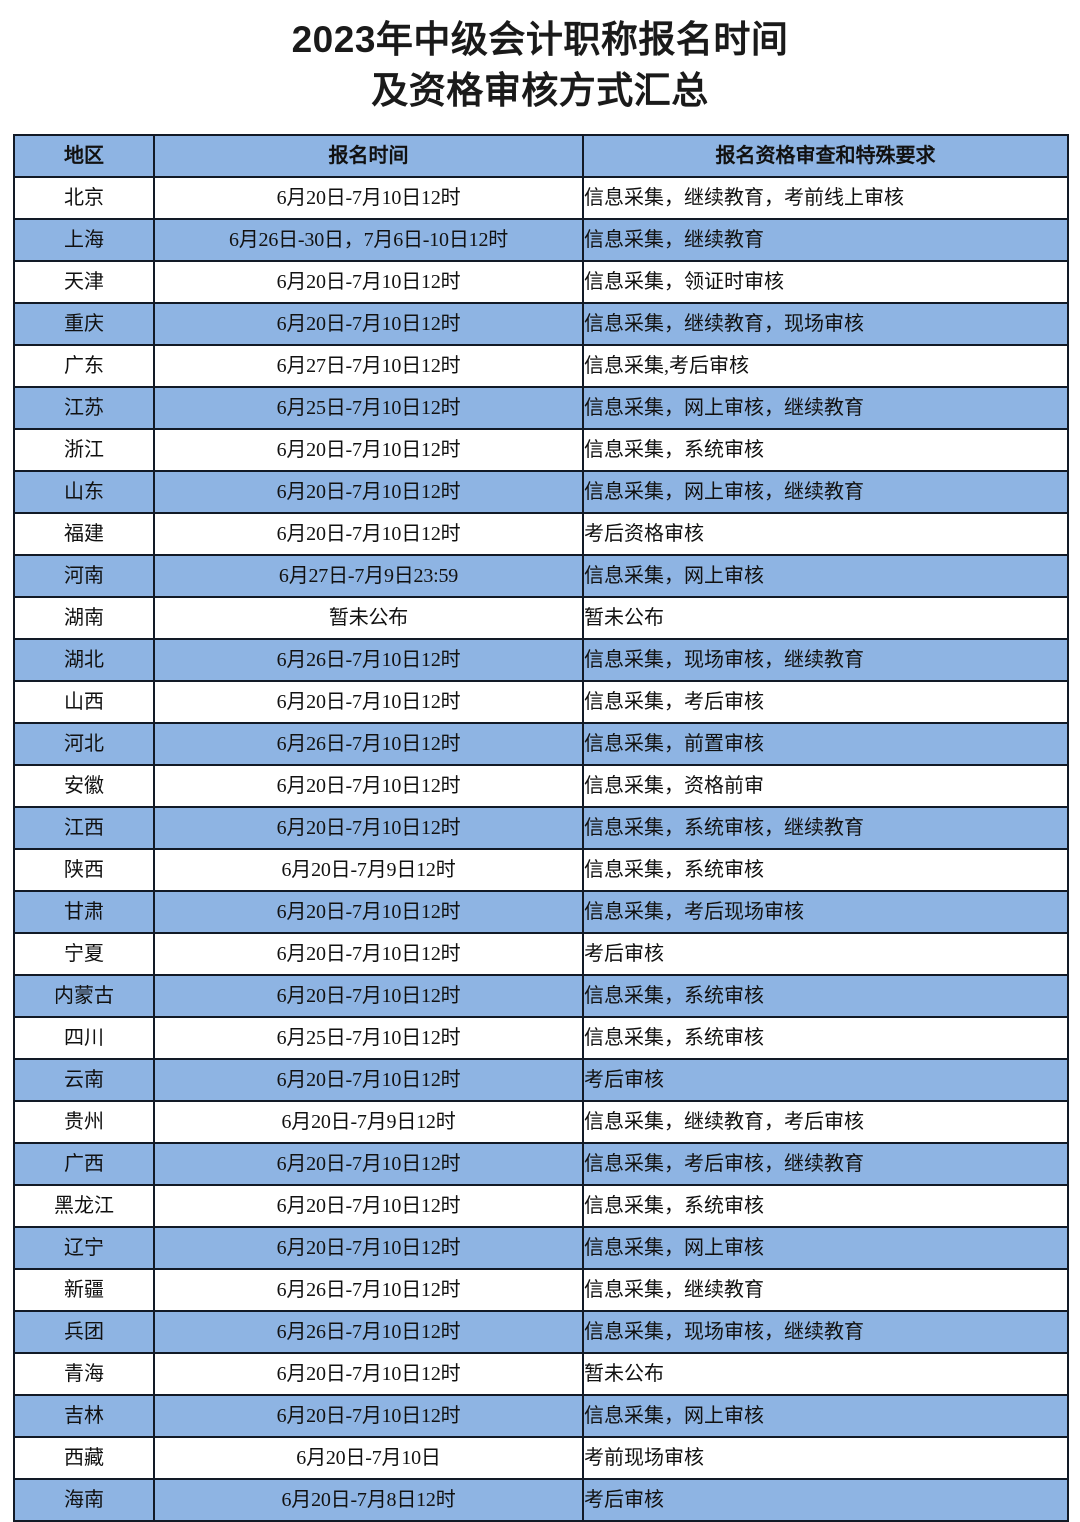 This screenshot has height=1522, width=1080. I want to click on table-row: 天津 6月20日-7月10日12时 信息采集，领证时审核, so click(541, 282).